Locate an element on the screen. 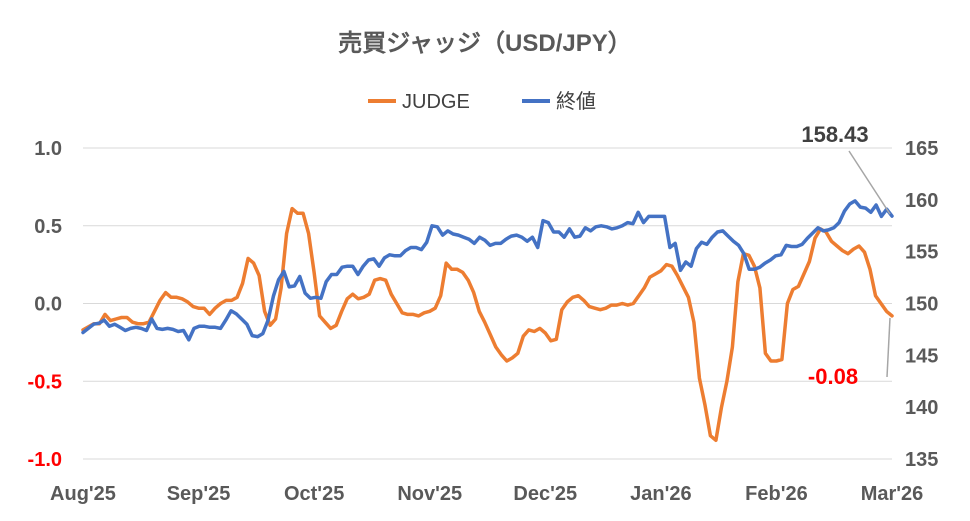  chart-title: 売買ジャッジ（USD/JPY） is located at coordinates (485, 43).